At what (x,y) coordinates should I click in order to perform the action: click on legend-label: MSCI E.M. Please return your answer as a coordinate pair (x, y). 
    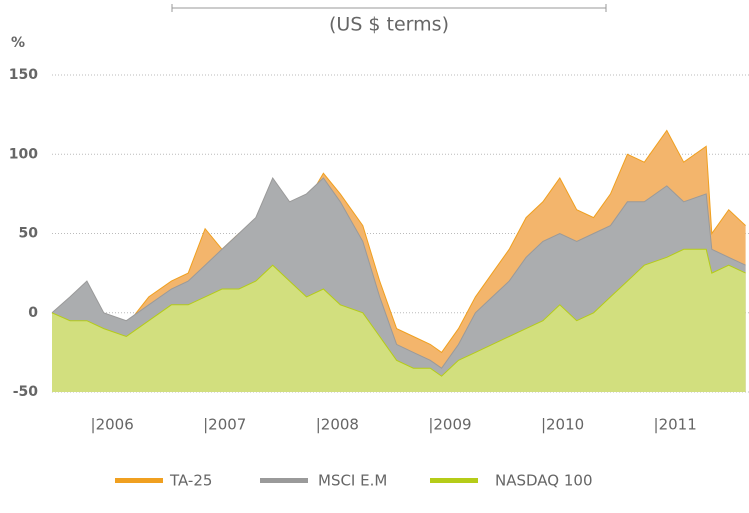
    Looking at the image, I should click on (352, 481).